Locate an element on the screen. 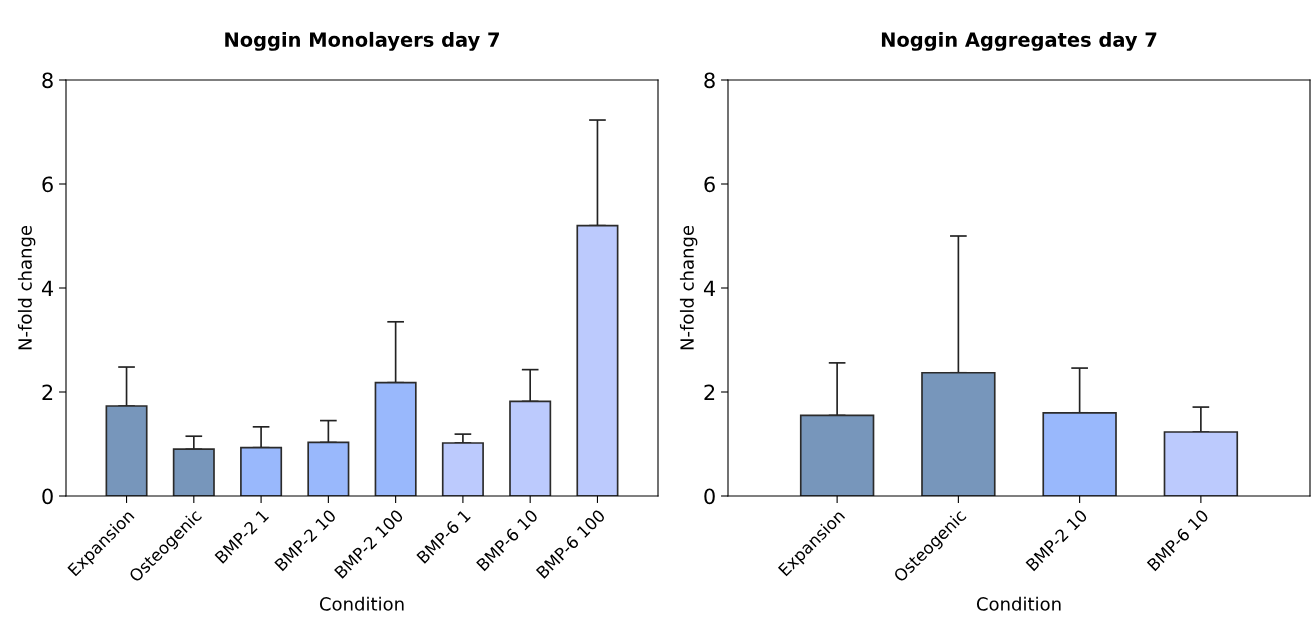 The image size is (1314, 636). chart-title: Noggin Aggregates day 7 is located at coordinates (1019, 41).